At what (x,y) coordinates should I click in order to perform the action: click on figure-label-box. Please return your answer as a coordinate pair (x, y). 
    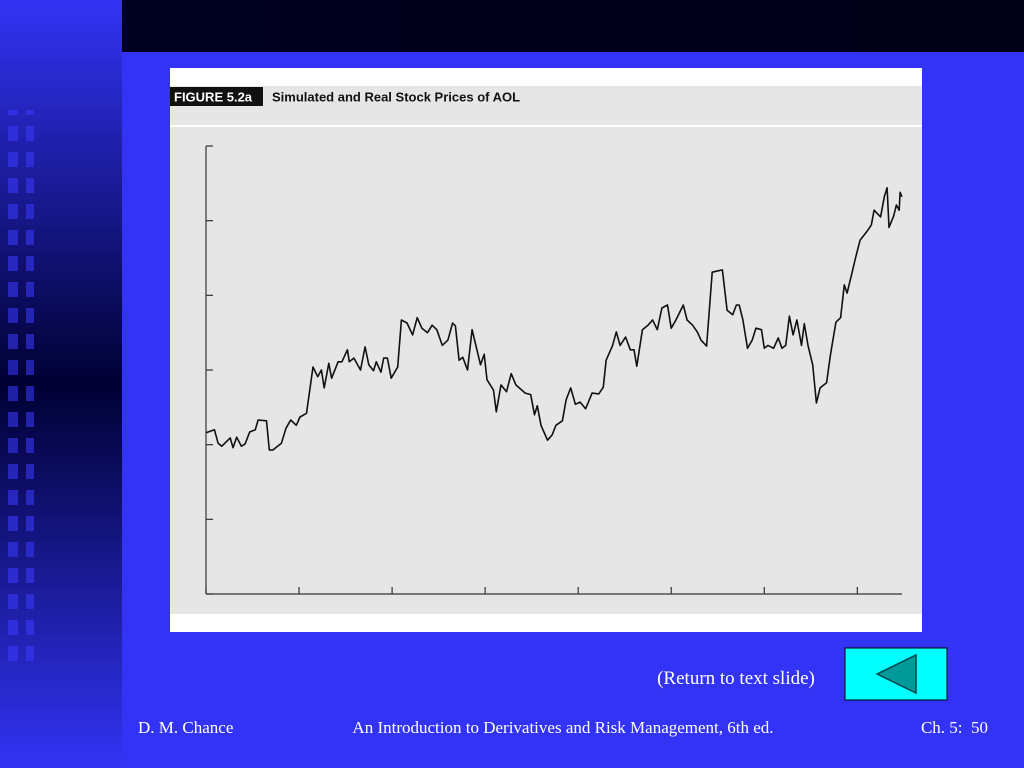
    Looking at the image, I should click on (216, 96).